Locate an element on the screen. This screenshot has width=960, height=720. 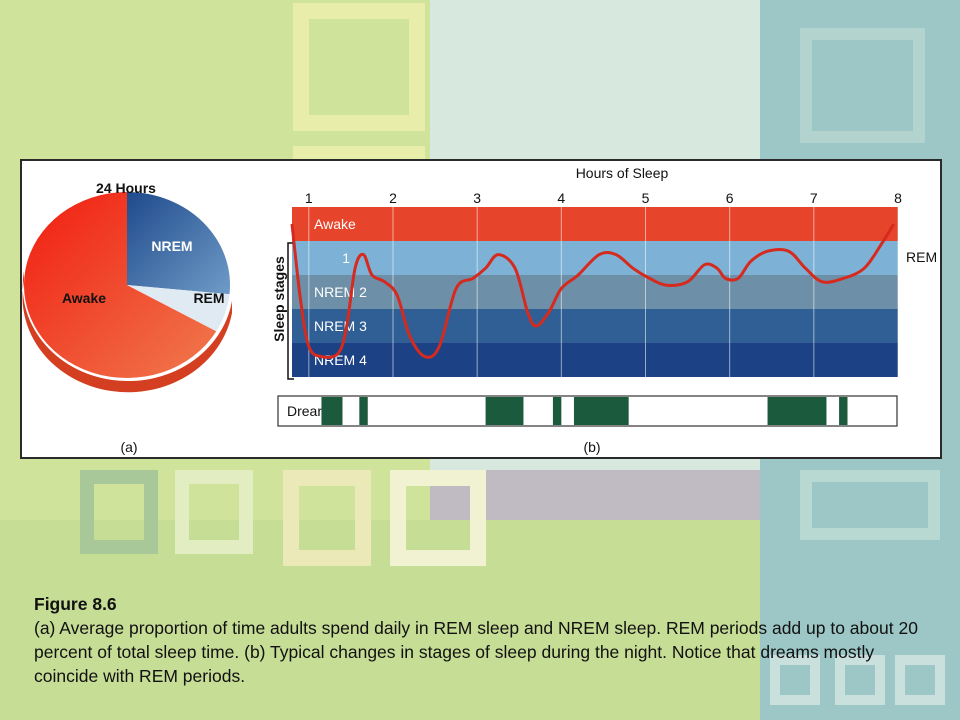
dreams-bar: Dreams is located at coordinates (587, 411).